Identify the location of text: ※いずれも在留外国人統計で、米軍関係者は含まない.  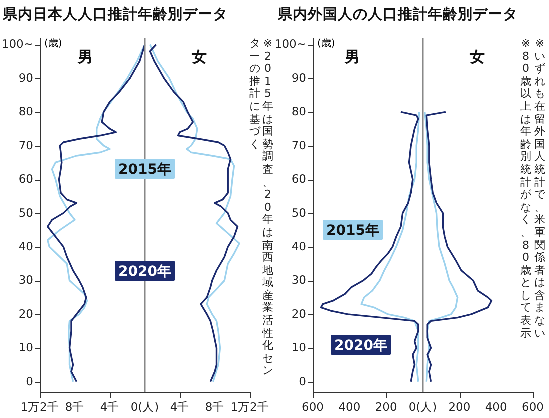
(540, 188).